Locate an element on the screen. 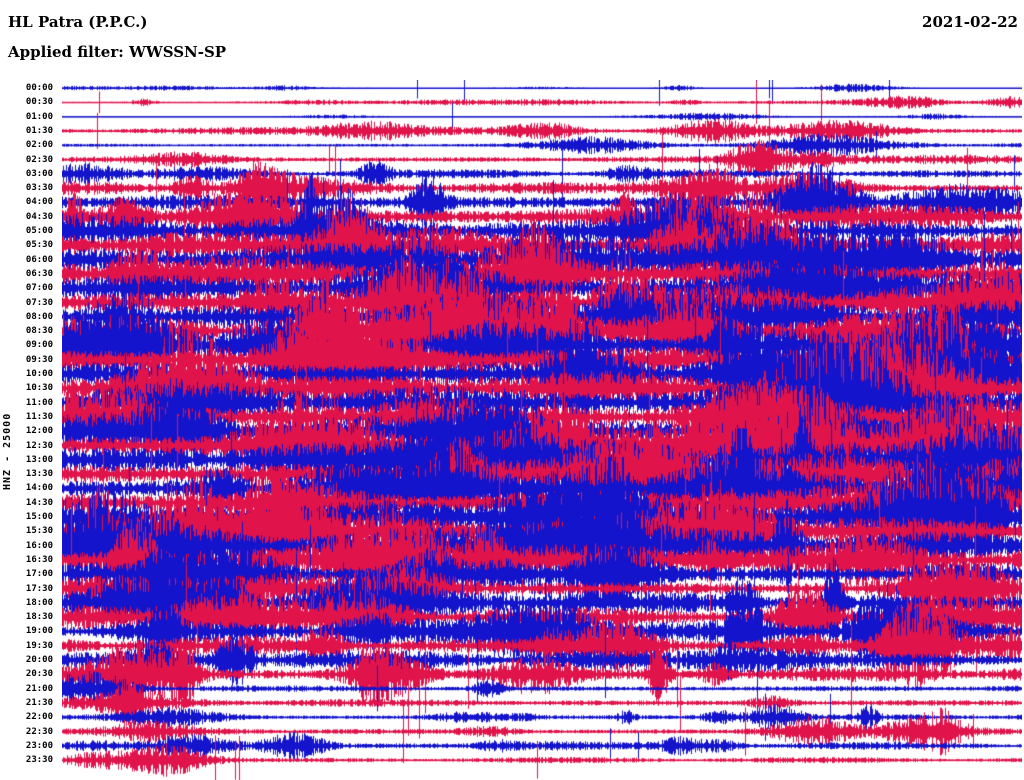  time-label: 08:30 is located at coordinates (39, 331).